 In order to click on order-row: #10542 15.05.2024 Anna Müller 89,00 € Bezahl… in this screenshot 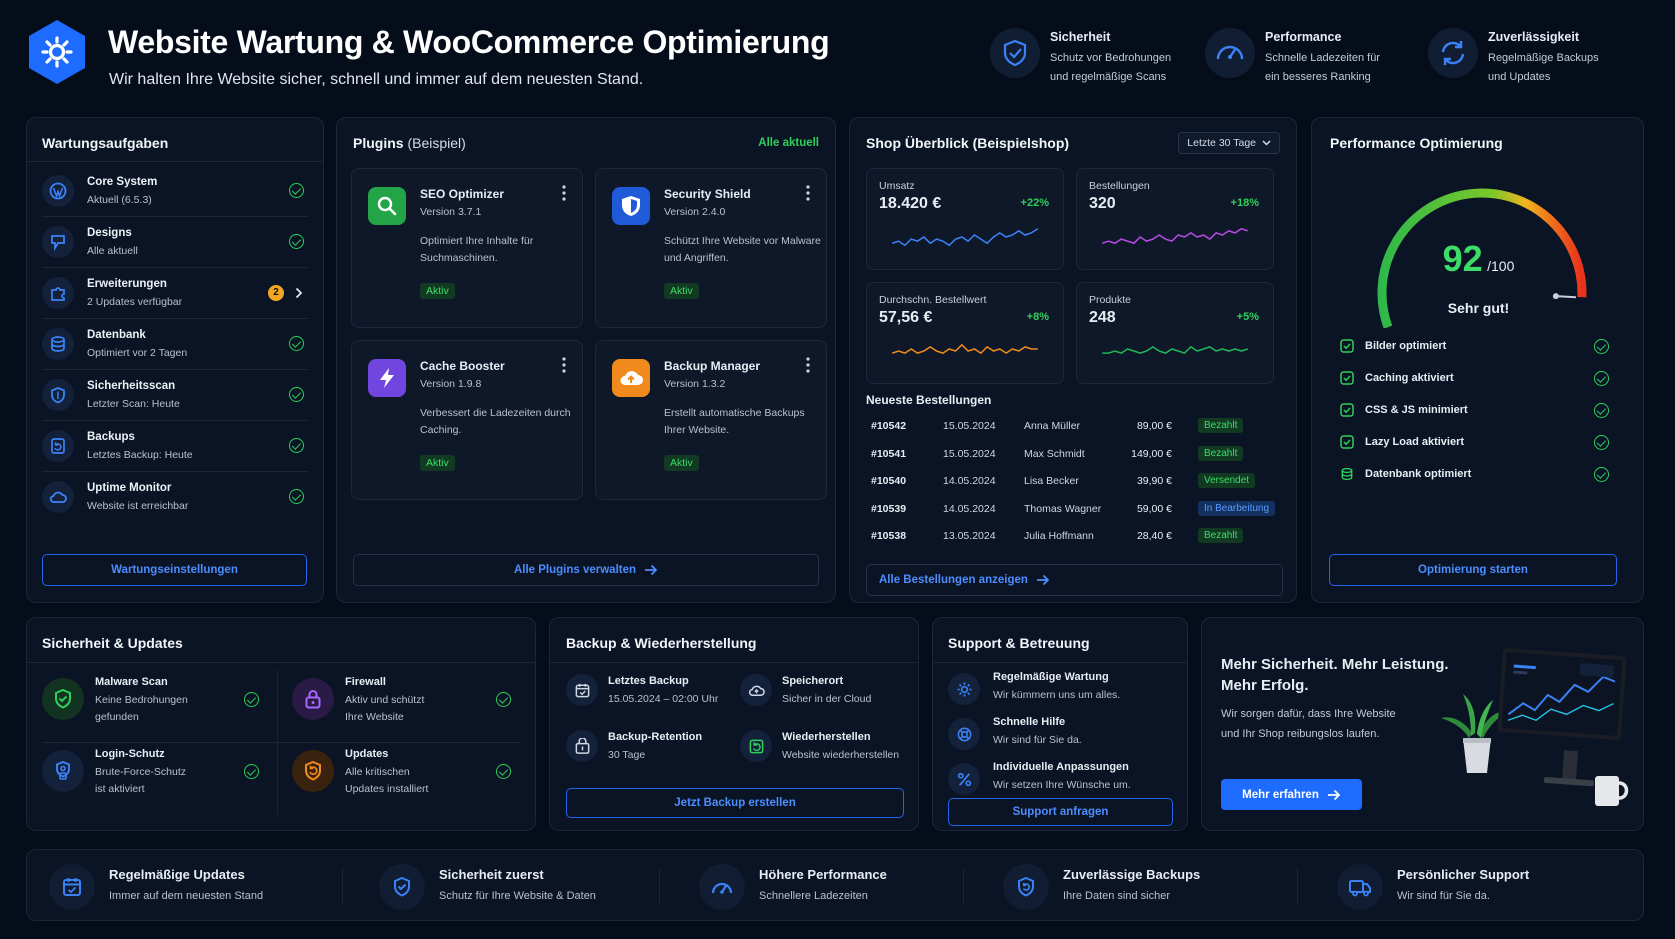, I will do `click(1074, 427)`.